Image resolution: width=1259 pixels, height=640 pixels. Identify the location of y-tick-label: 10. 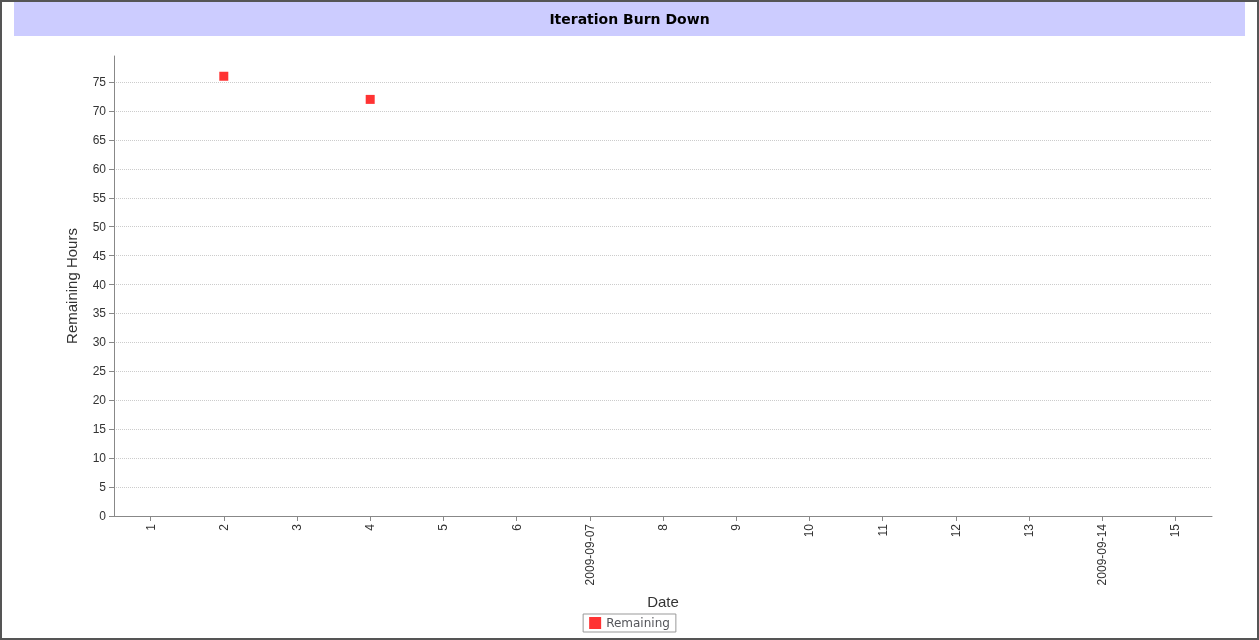
(99, 458).